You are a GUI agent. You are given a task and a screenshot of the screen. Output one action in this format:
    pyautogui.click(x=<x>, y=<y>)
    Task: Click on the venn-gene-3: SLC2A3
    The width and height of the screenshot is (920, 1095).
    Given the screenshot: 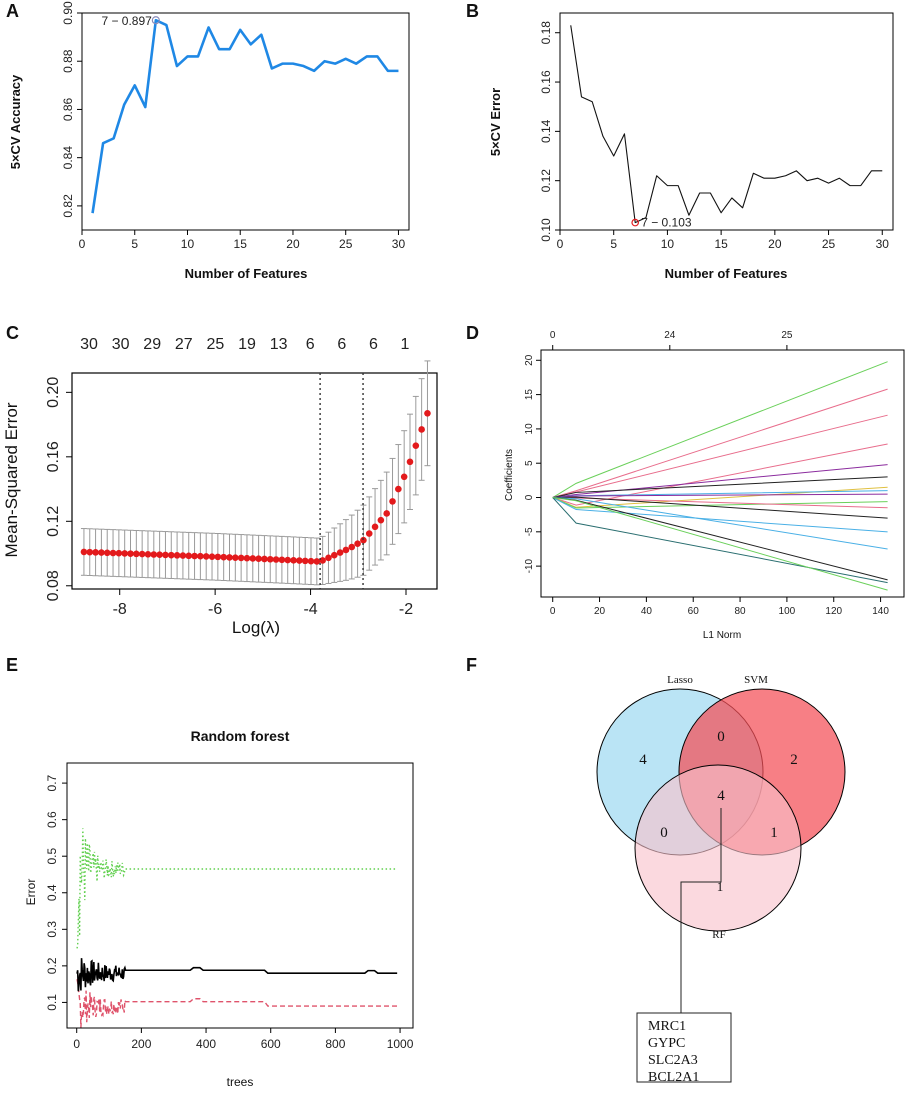 What is the action you would take?
    pyautogui.click(x=673, y=1060)
    